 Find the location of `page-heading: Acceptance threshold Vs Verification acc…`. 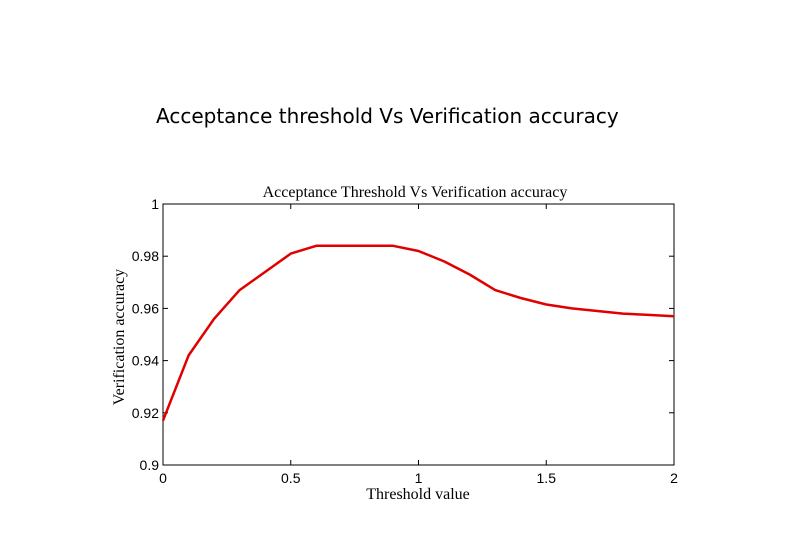

page-heading: Acceptance threshold Vs Verification acc… is located at coordinates (387, 116).